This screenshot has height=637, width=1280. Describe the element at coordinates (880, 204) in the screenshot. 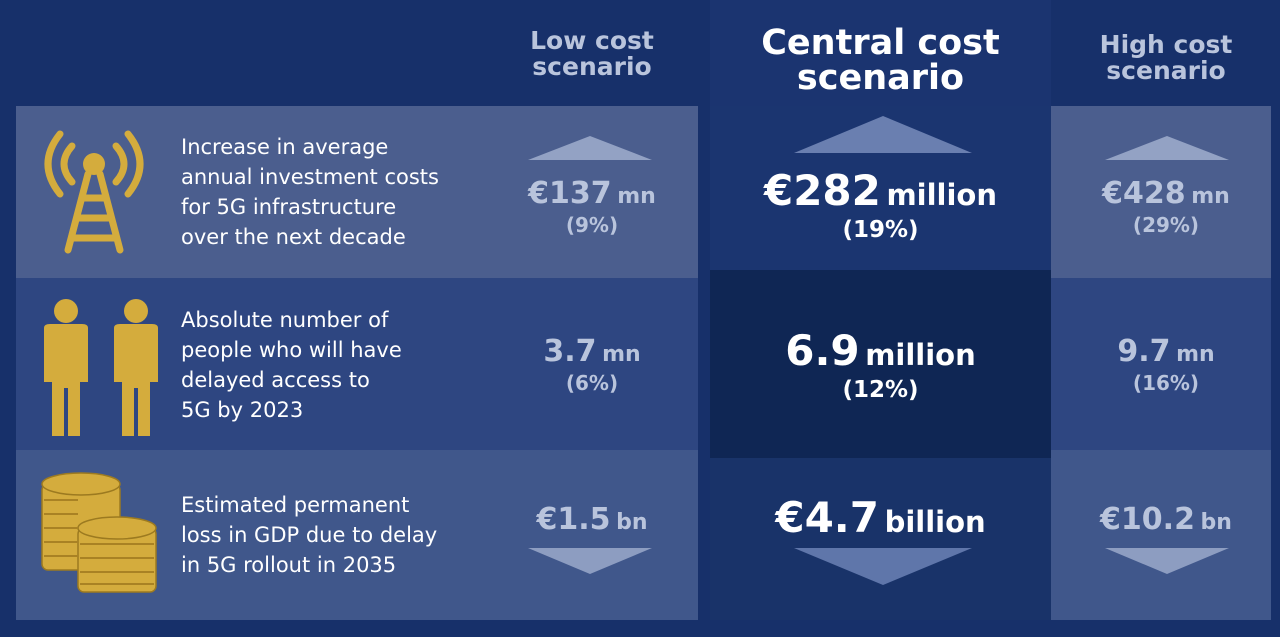

I see `value-investment-central: €282 million (19%)` at that location.